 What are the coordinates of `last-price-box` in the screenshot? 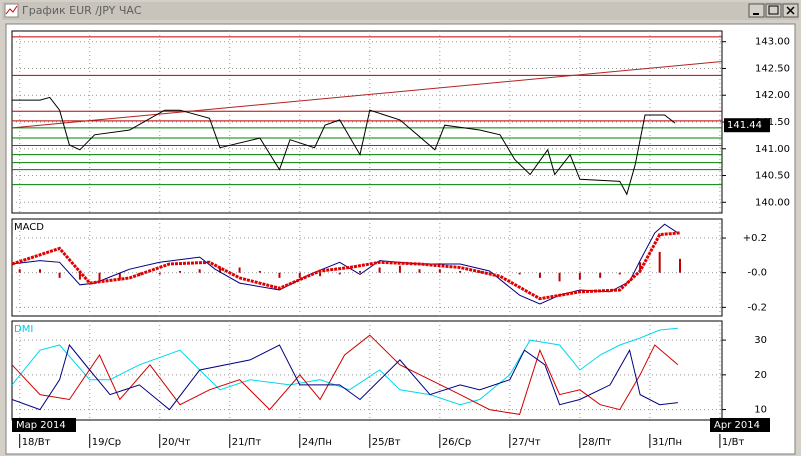 It's located at (747, 125).